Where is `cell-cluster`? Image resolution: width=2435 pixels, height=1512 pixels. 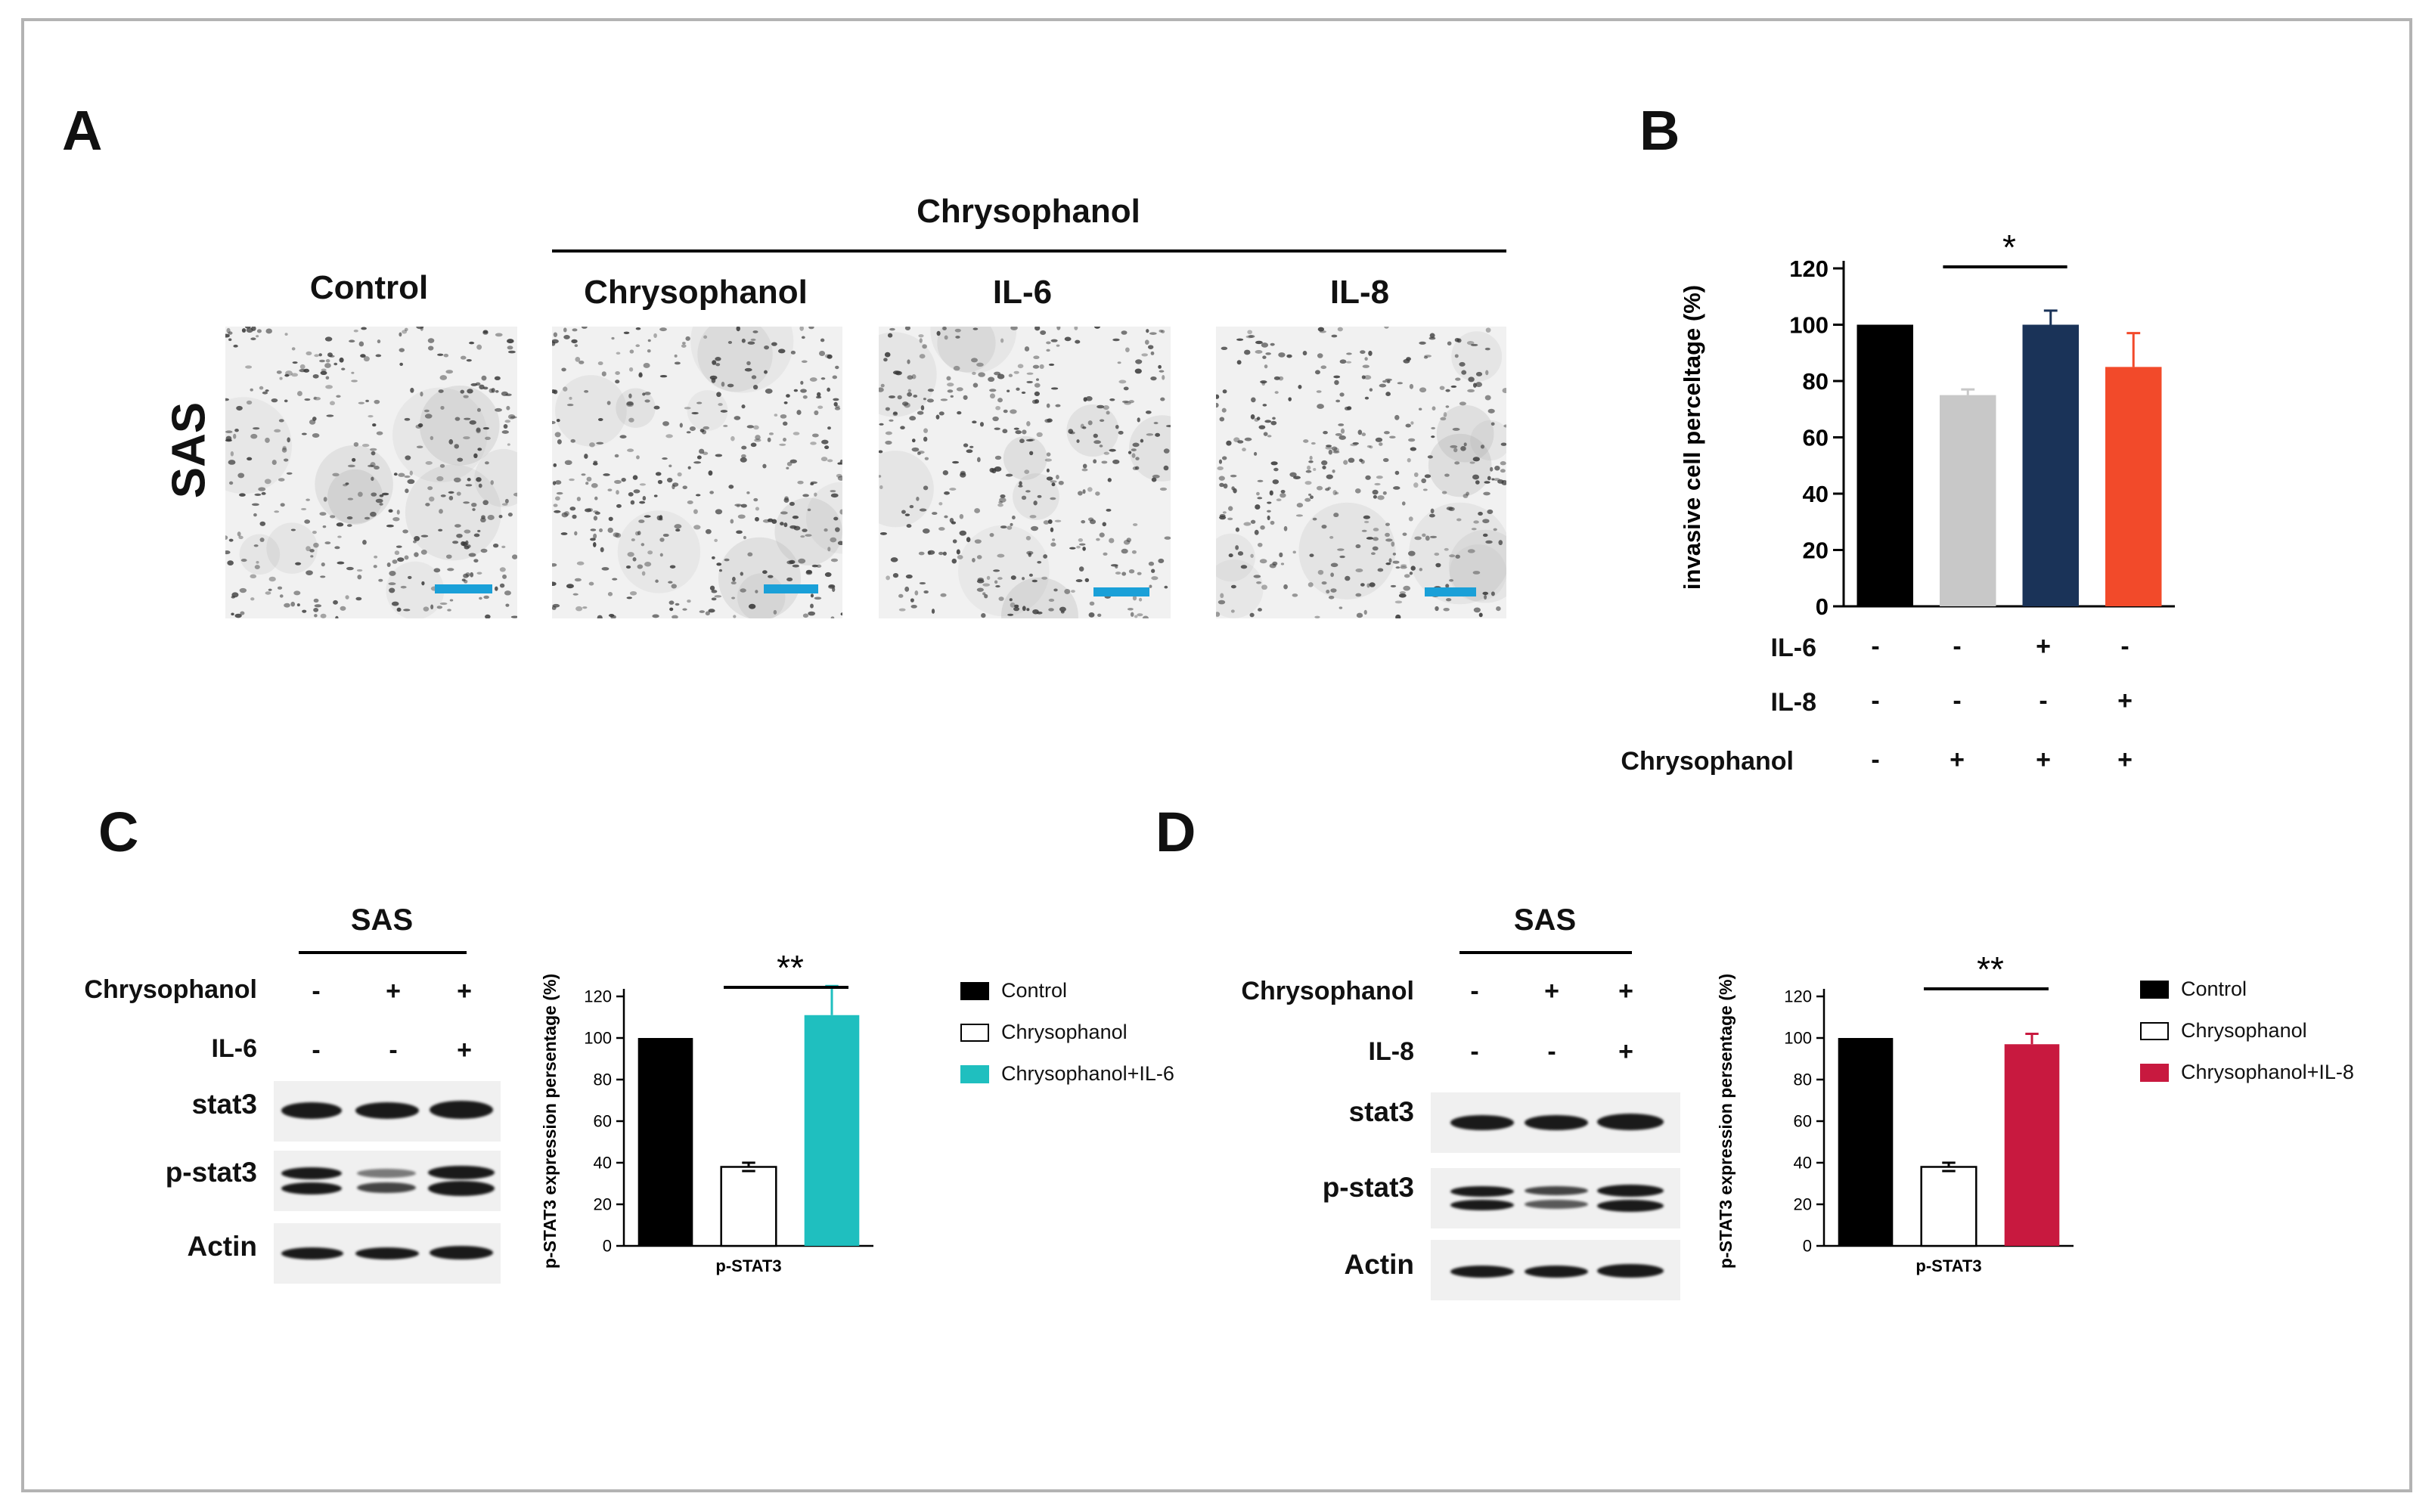 cell-cluster is located at coordinates (1235, 557).